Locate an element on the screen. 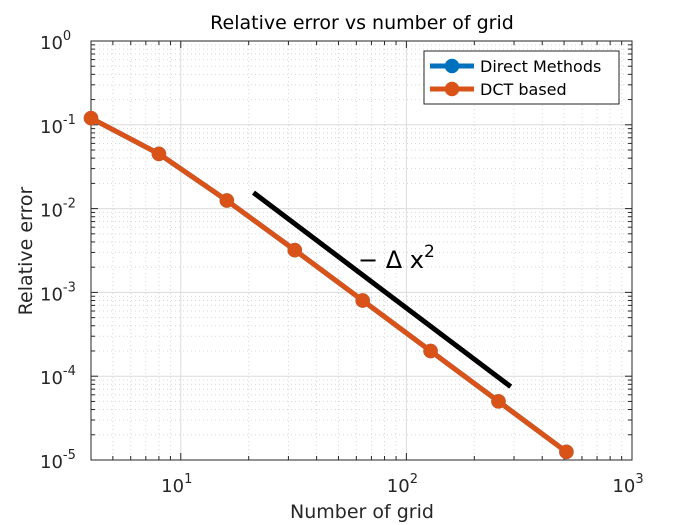 The image size is (700, 525). legend-marker-direct-methods is located at coordinates (452, 66).